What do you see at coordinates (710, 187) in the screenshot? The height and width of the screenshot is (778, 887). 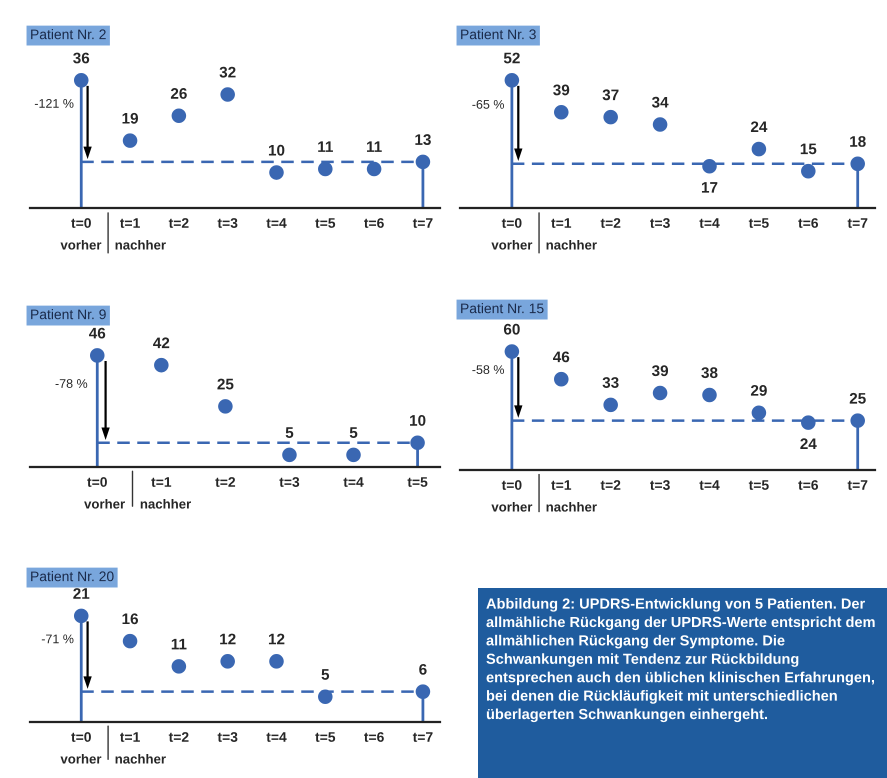 I see `data-label: 17` at bounding box center [710, 187].